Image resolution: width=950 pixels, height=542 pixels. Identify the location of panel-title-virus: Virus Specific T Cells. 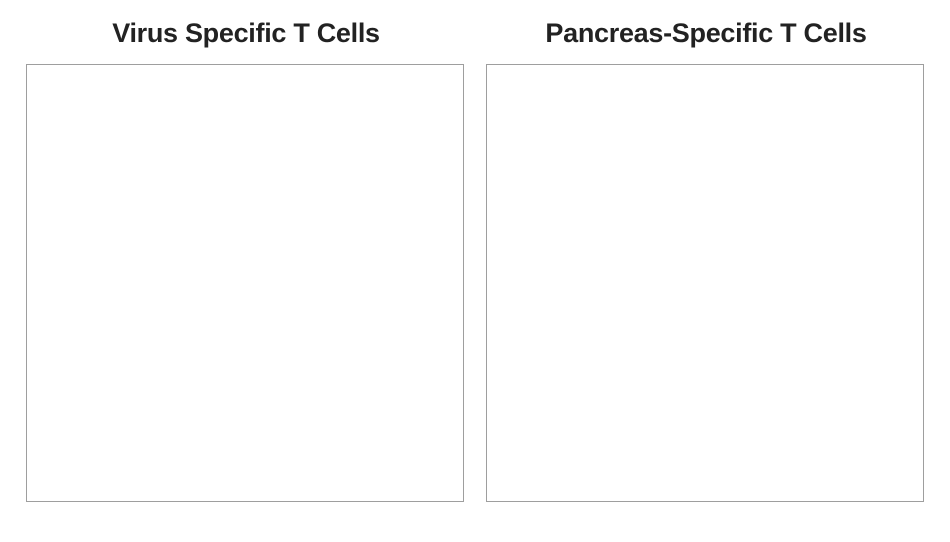
(246, 33).